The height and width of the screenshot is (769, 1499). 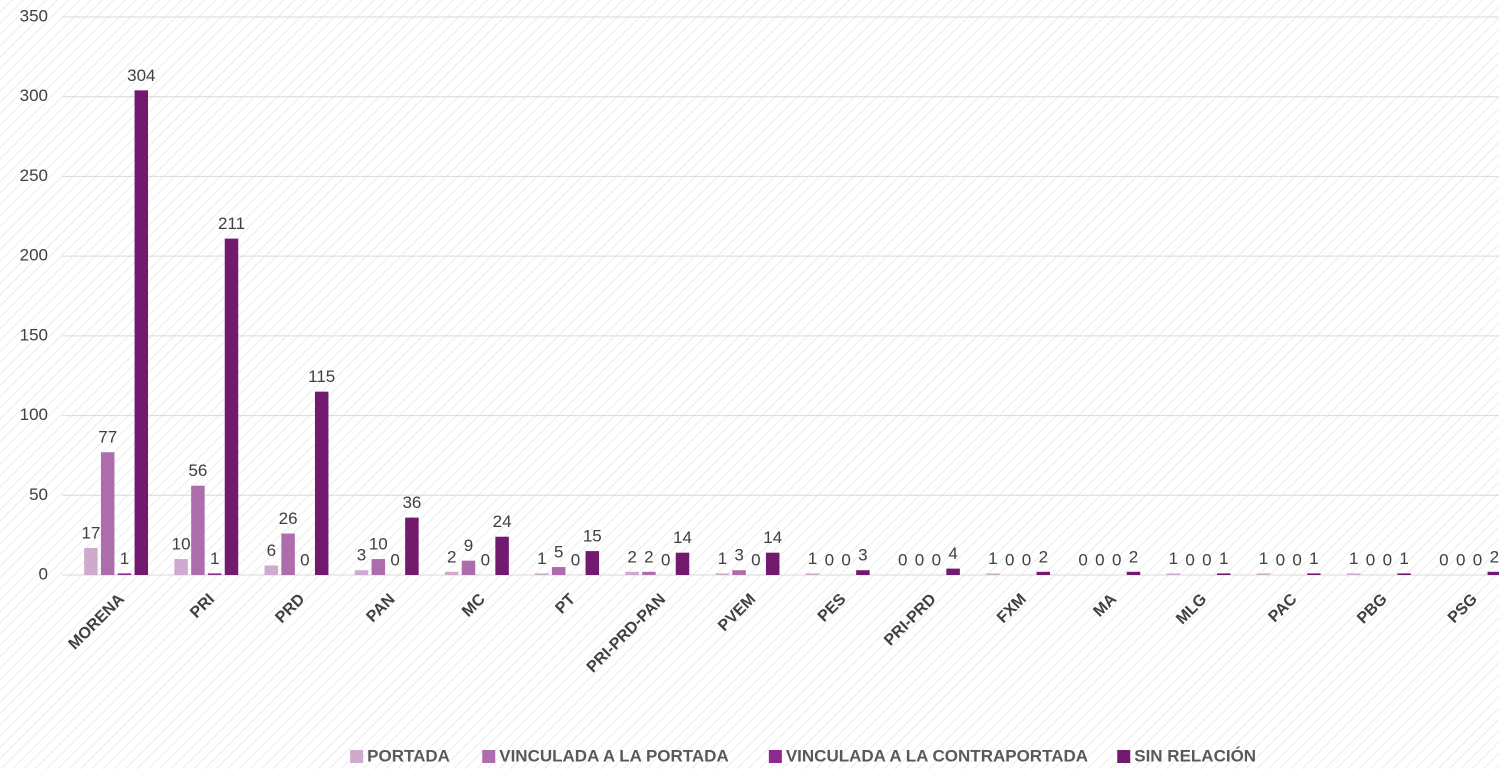 What do you see at coordinates (38, 494) in the screenshot?
I see `y-tick-label: 50` at bounding box center [38, 494].